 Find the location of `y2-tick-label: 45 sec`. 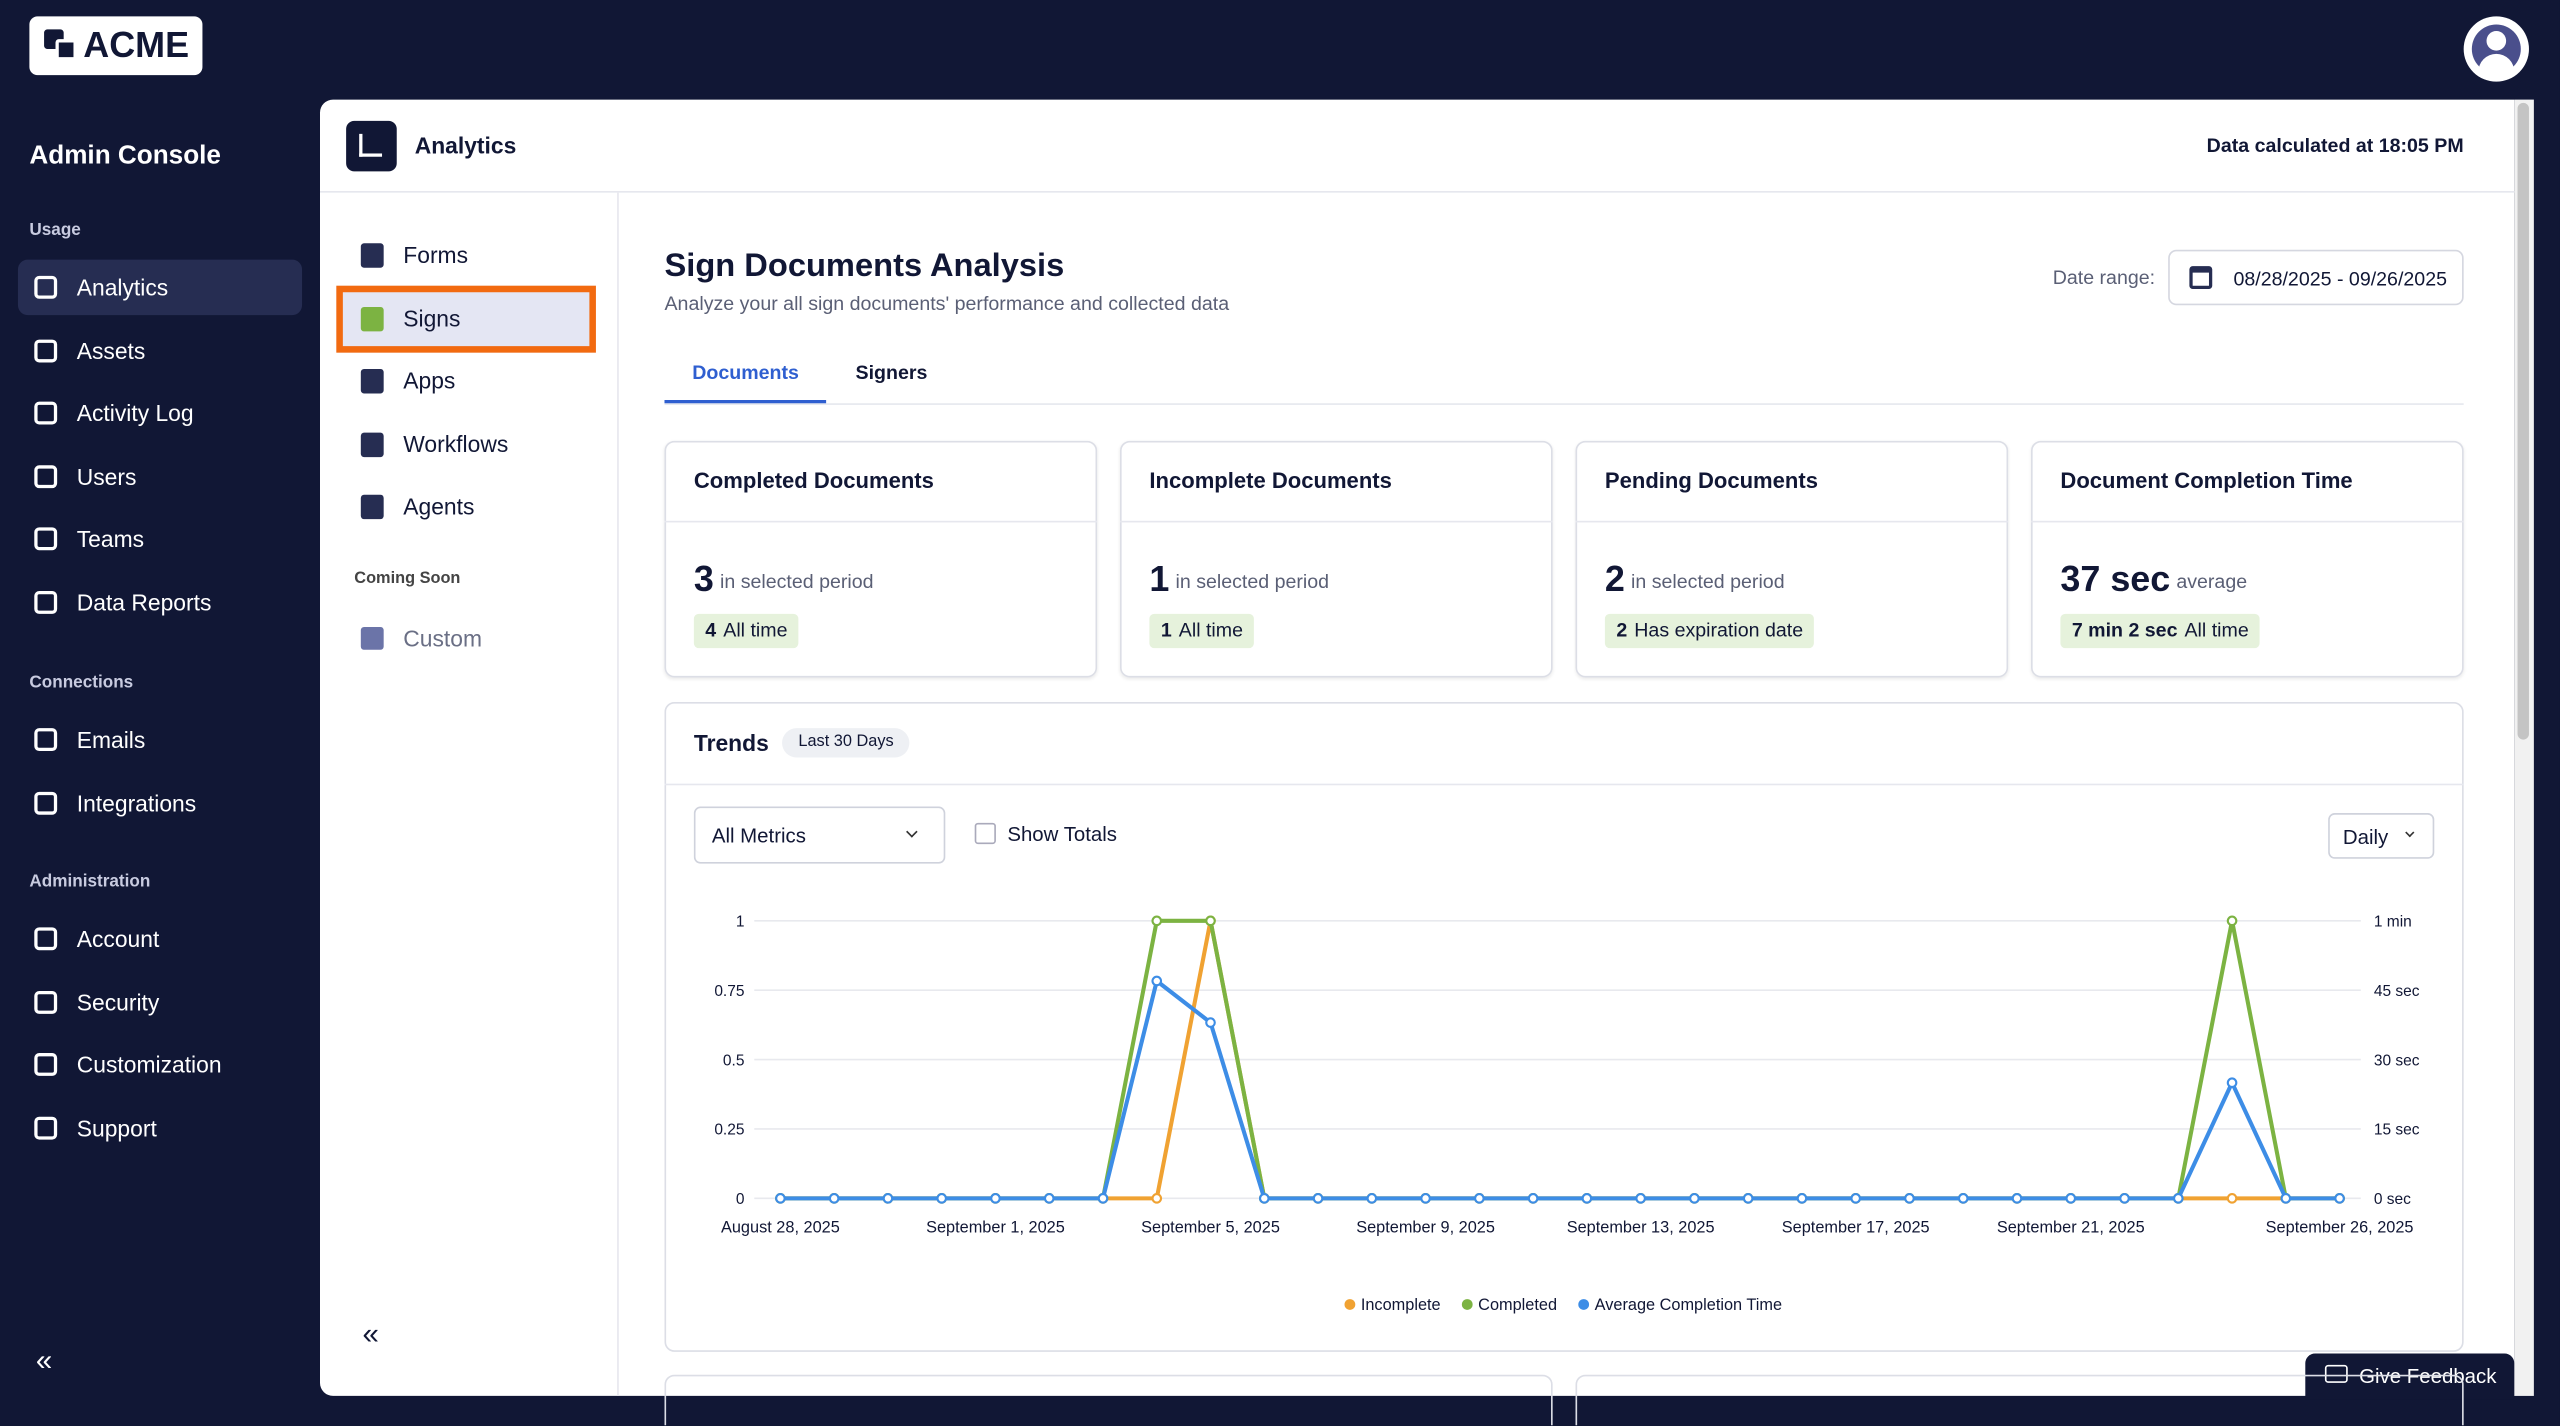

y2-tick-label: 45 sec is located at coordinates (2397, 991).